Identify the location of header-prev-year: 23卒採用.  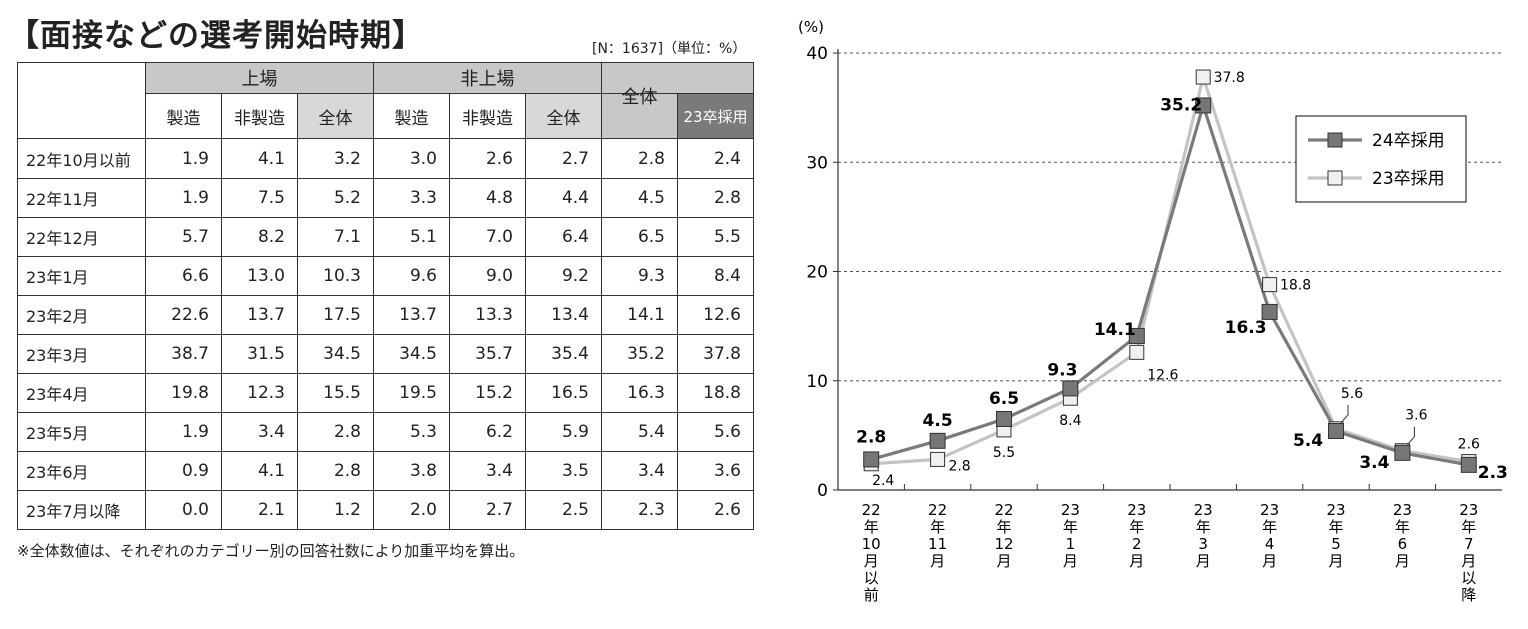
(715, 116).